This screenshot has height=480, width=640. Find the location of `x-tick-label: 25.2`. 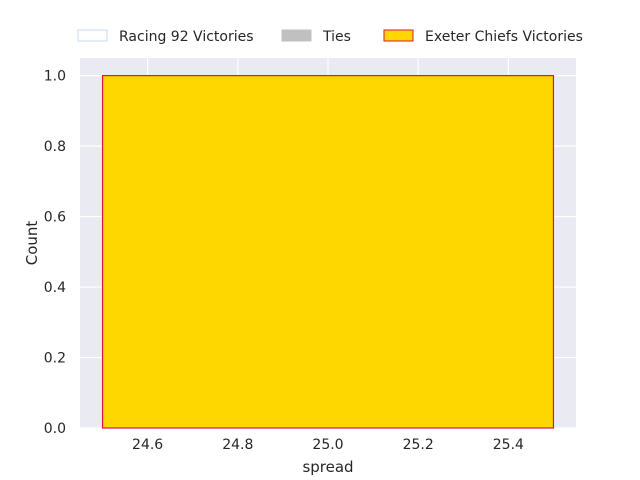

x-tick-label: 25.2 is located at coordinates (418, 445).